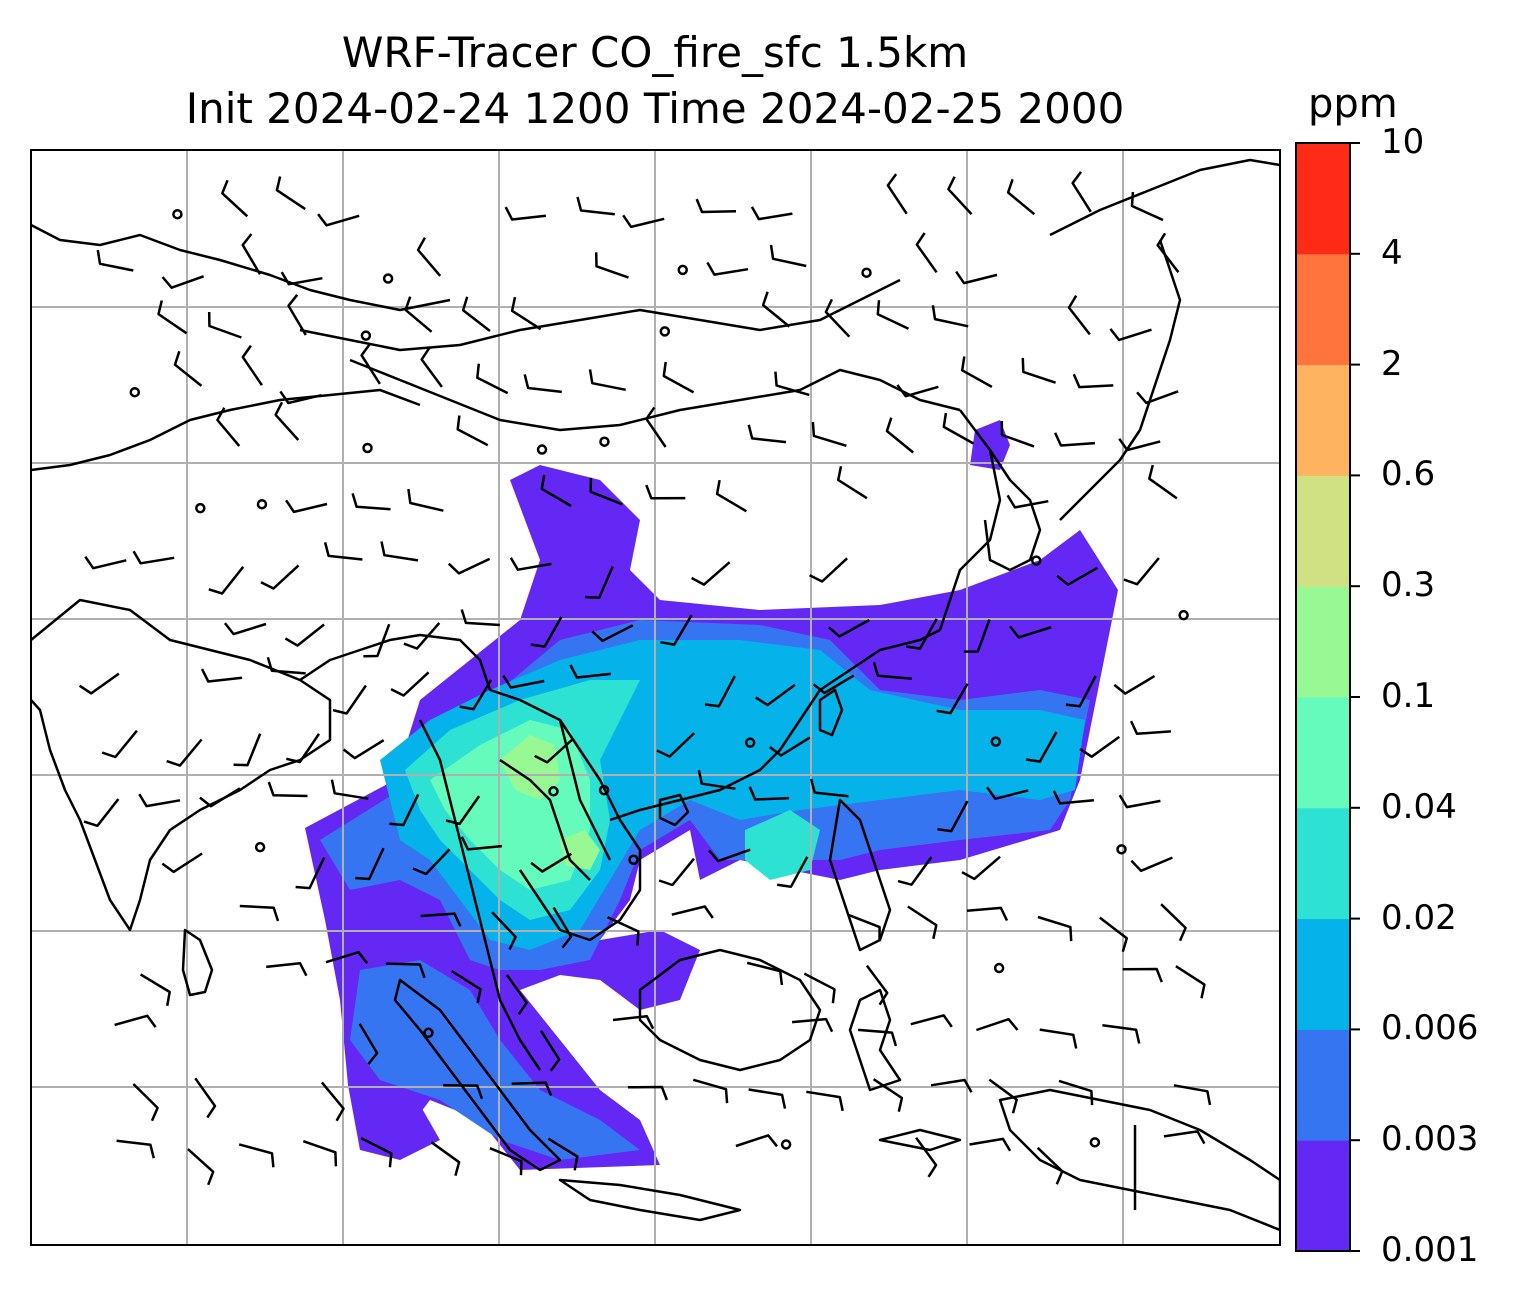  Describe the element at coordinates (1392, 363) in the screenshot. I see `colorbar-tick-label: 2` at that location.